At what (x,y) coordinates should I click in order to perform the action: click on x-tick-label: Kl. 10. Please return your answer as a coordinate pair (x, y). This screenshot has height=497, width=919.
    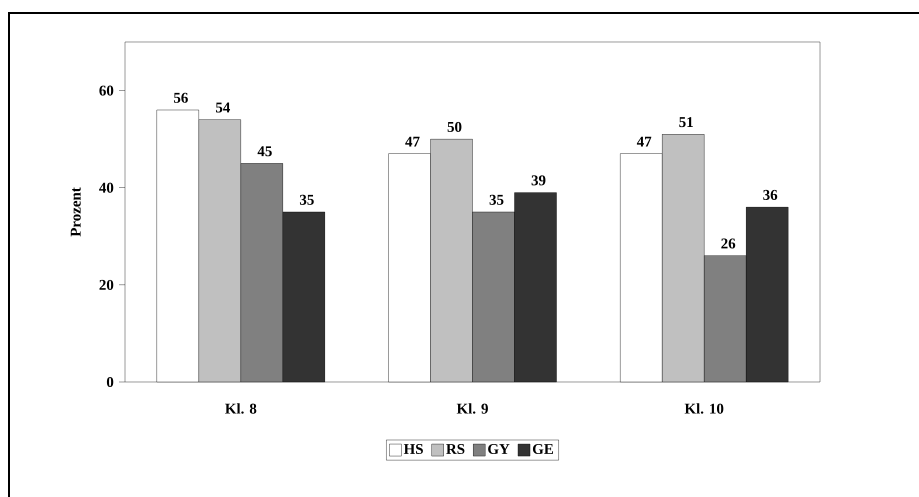
    Looking at the image, I should click on (704, 408).